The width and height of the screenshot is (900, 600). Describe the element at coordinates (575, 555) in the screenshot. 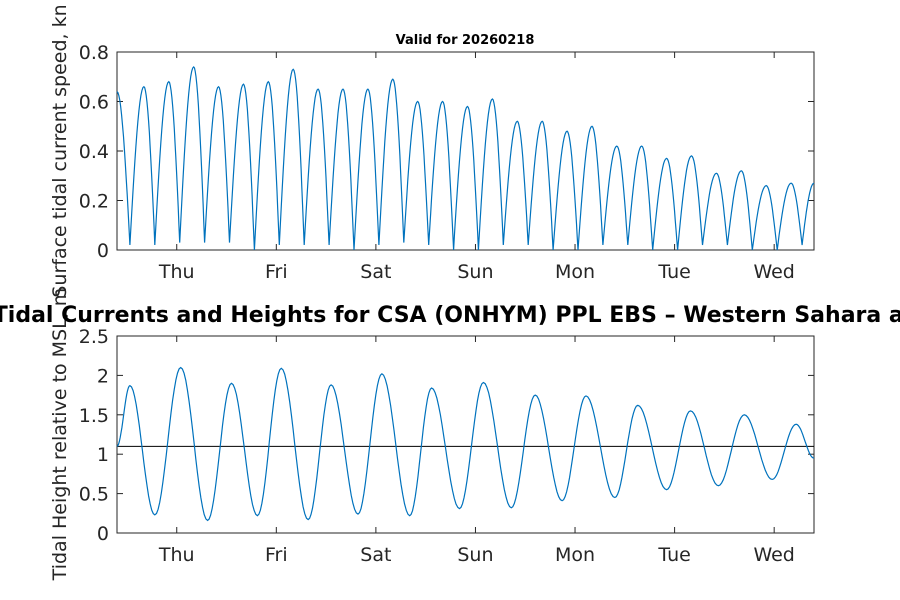

I see `tidal-height-xtick-label: Mon` at that location.